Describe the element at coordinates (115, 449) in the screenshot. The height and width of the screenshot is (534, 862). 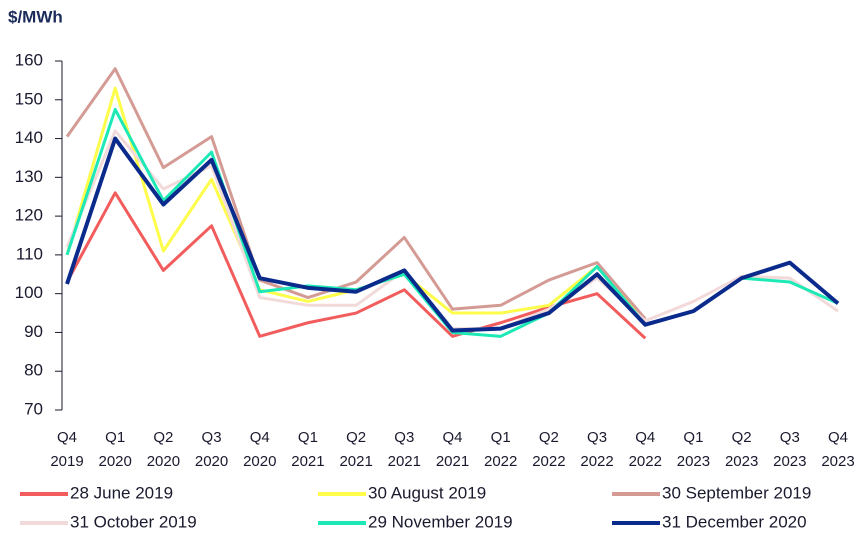
I see `x-tick-label: Q1 2020` at that location.